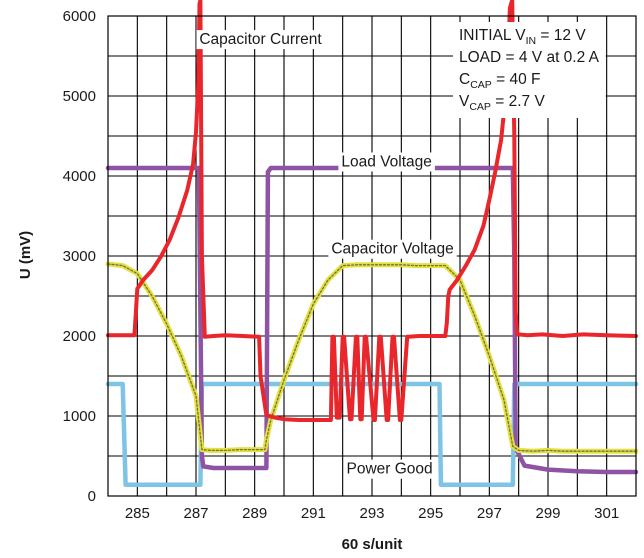 Image resolution: width=644 pixels, height=558 pixels. I want to click on y-tick-label: 0, so click(92, 496).